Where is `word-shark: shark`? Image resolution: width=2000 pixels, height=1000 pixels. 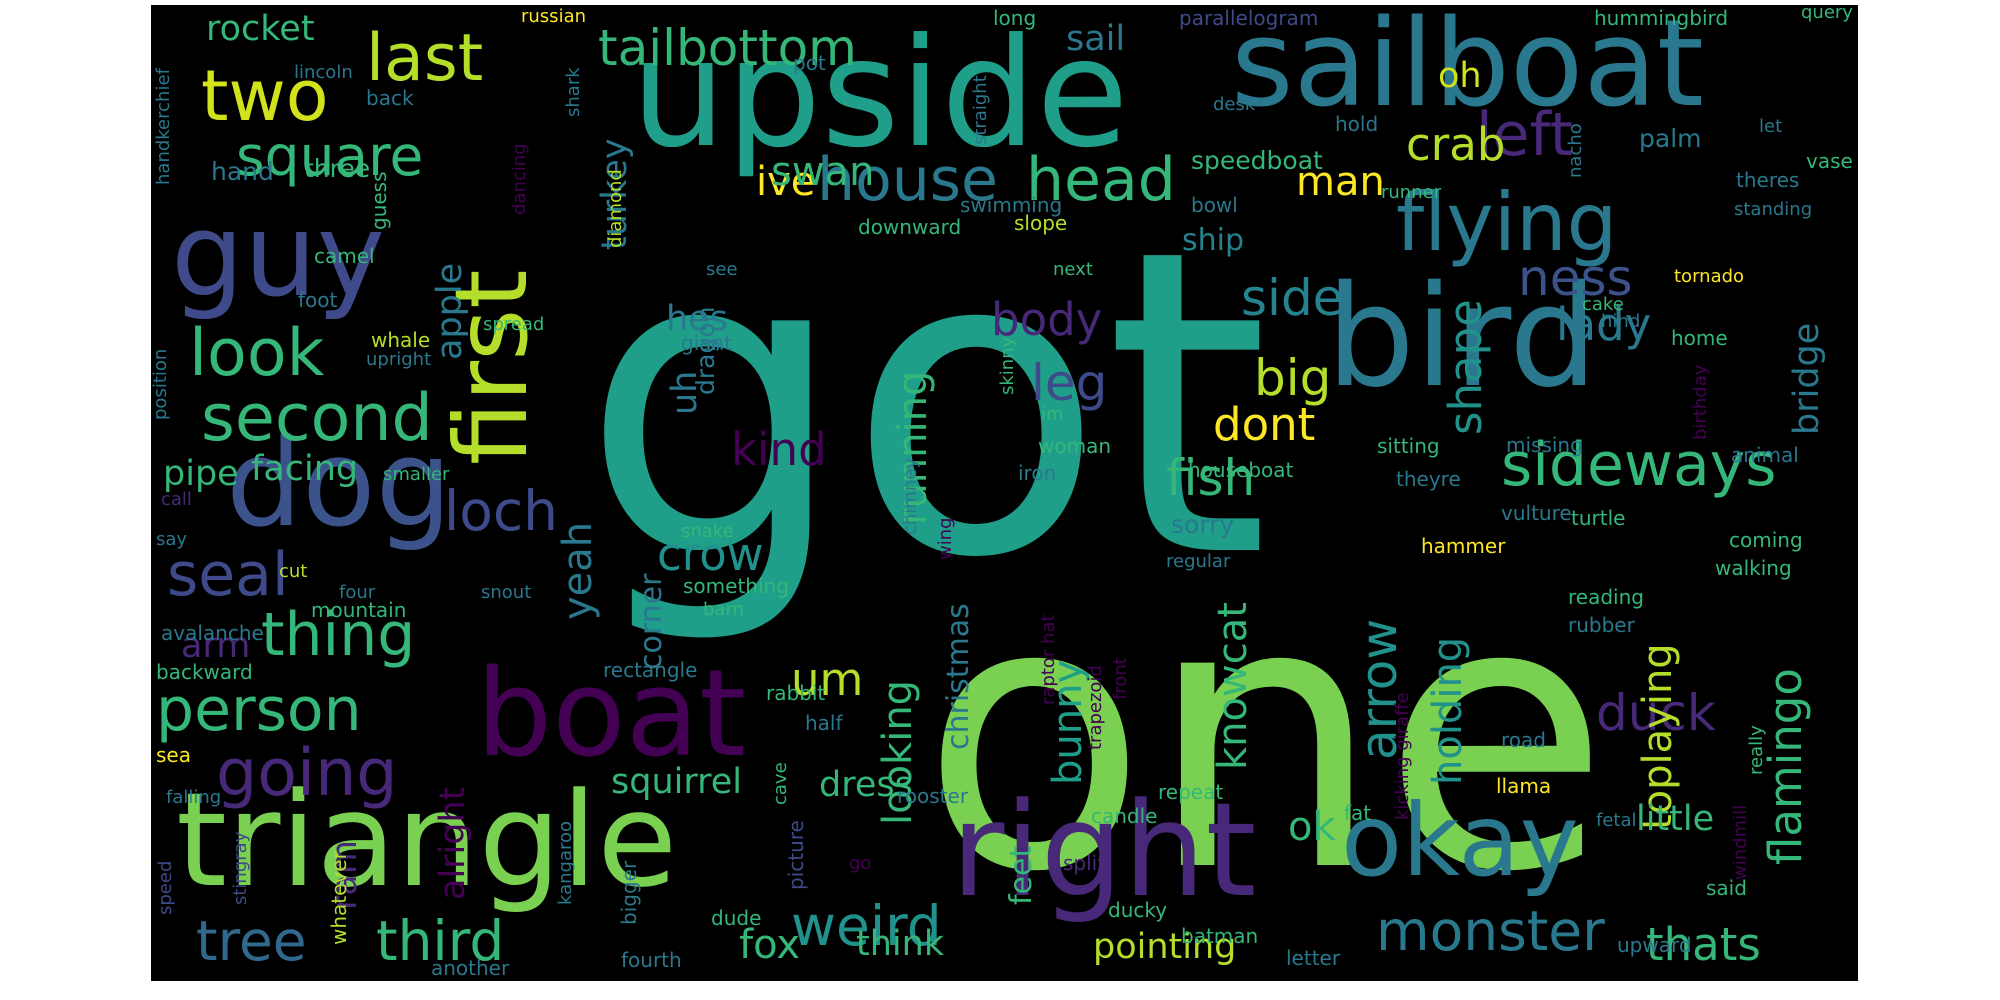 word-shark: shark is located at coordinates (573, 92).